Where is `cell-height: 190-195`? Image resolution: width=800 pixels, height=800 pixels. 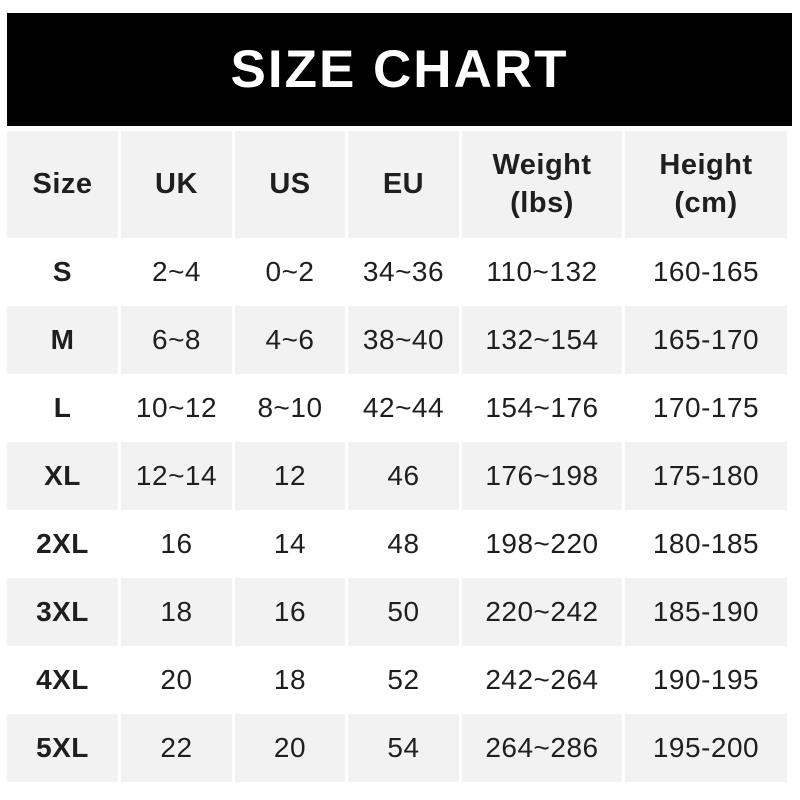 cell-height: 190-195 is located at coordinates (706, 680).